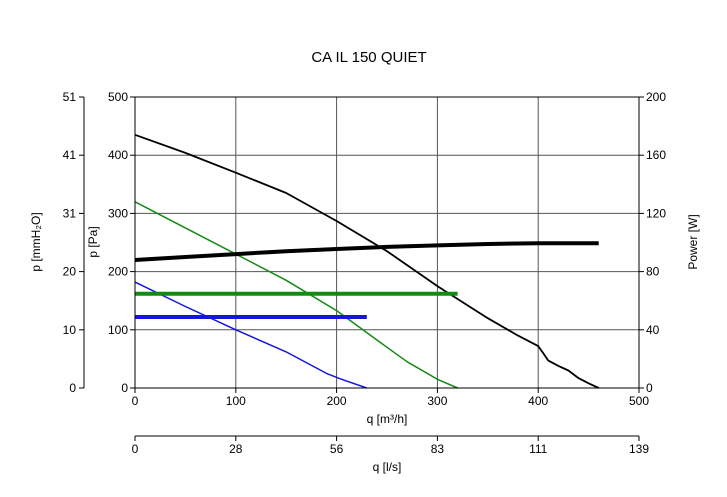  What do you see at coordinates (693, 241) in the screenshot?
I see `y-axis-power-label: Power [W]` at bounding box center [693, 241].